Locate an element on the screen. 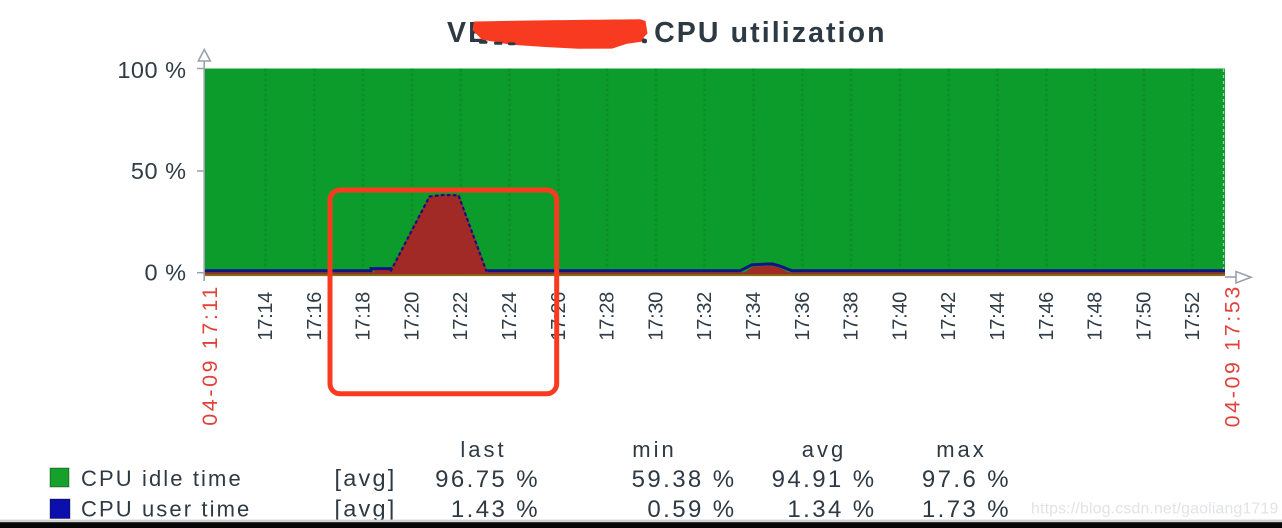 This screenshot has height=528, width=1282. svg-text: 1.73 % is located at coordinates (966, 509).